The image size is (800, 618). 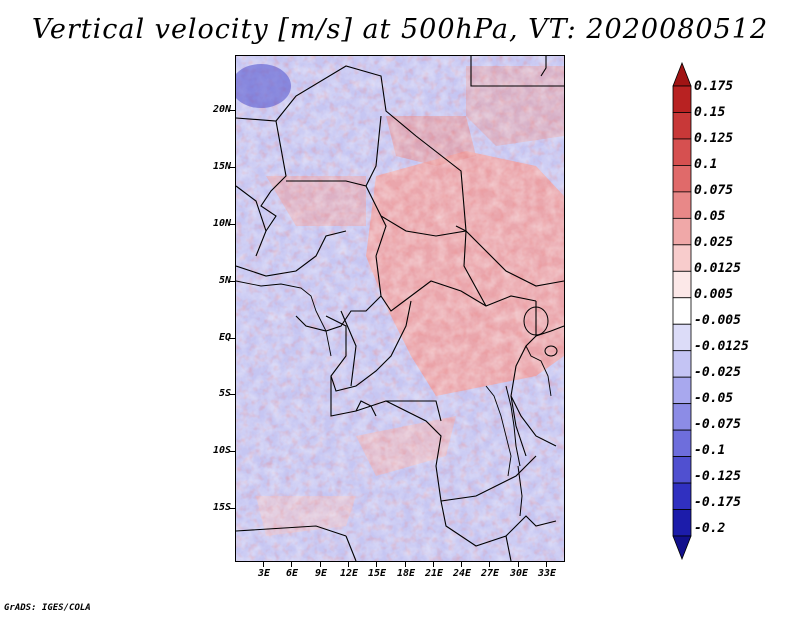 What do you see at coordinates (406, 573) in the screenshot?
I see `lon-label: 18E` at bounding box center [406, 573].